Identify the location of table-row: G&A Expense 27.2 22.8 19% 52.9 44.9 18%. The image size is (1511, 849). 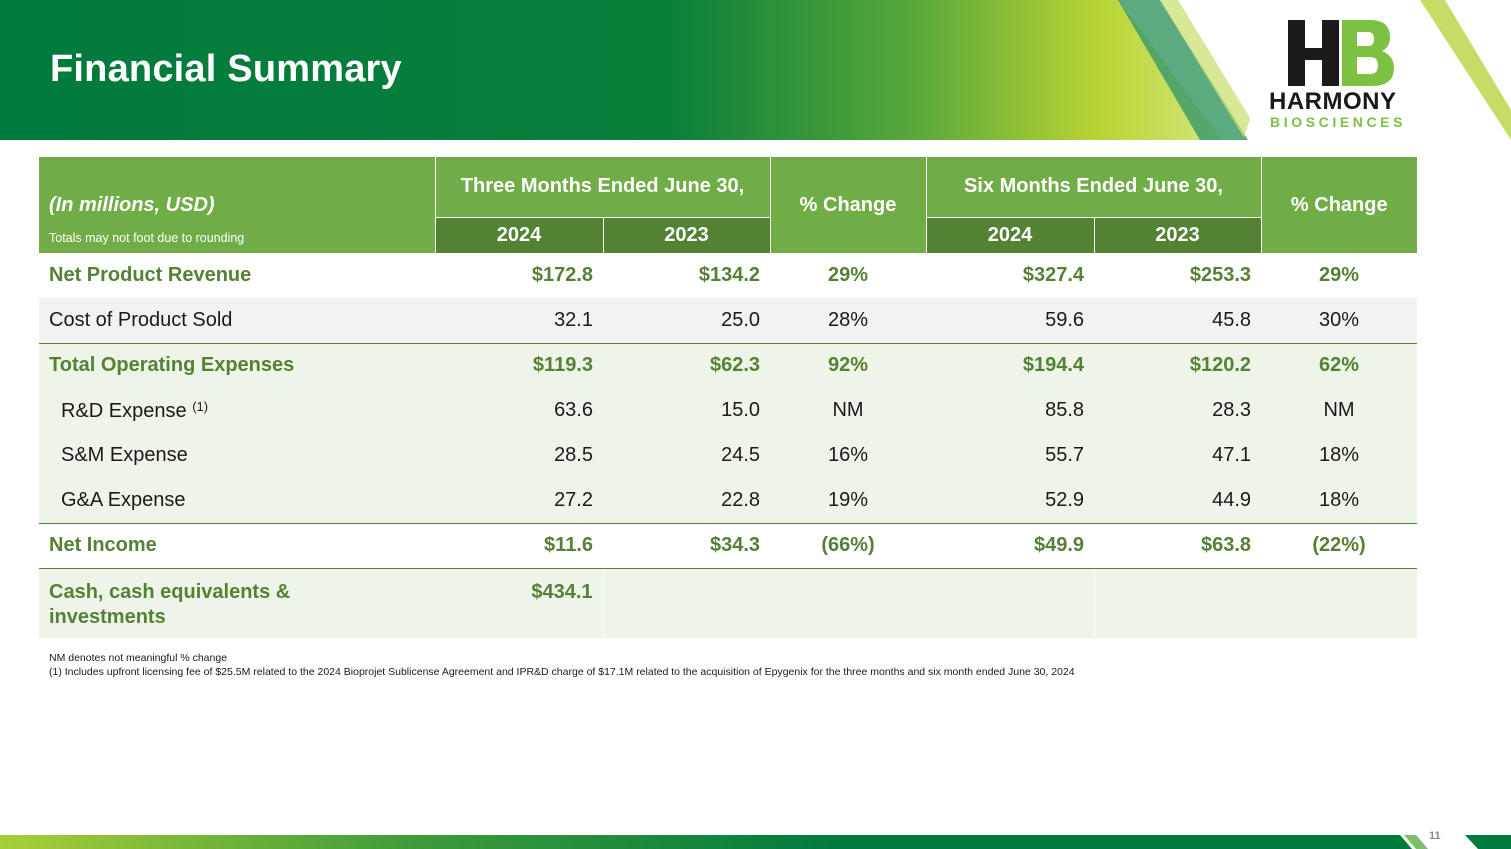
(728, 500).